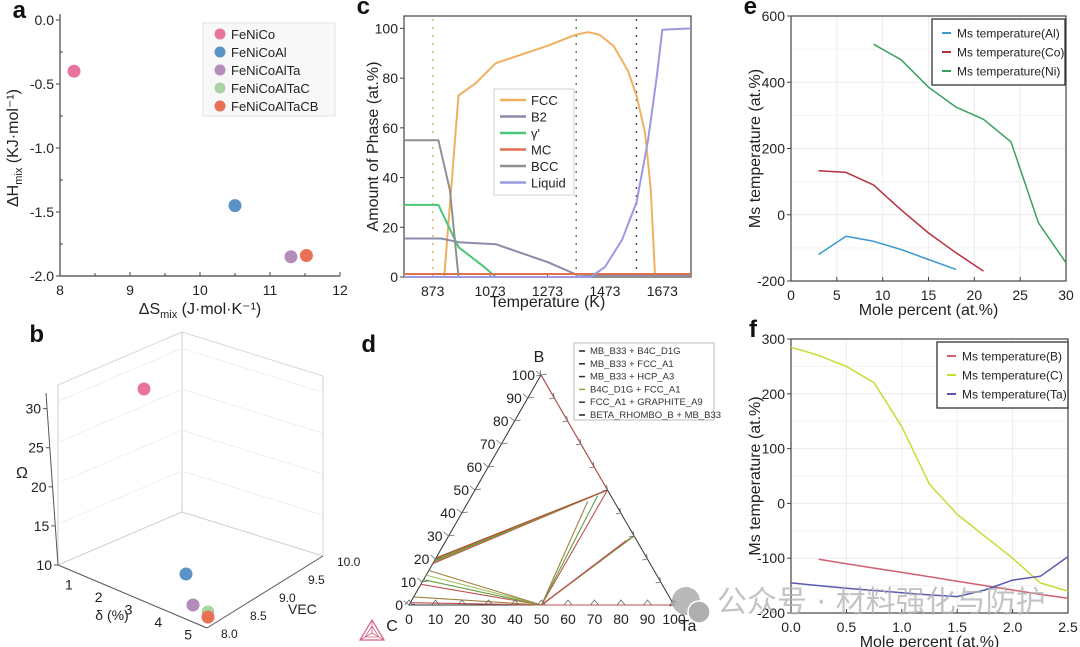 The width and height of the screenshot is (1080, 647). What do you see at coordinates (111, 615) in the screenshot?
I see `x-axis-title: δ (%)` at bounding box center [111, 615].